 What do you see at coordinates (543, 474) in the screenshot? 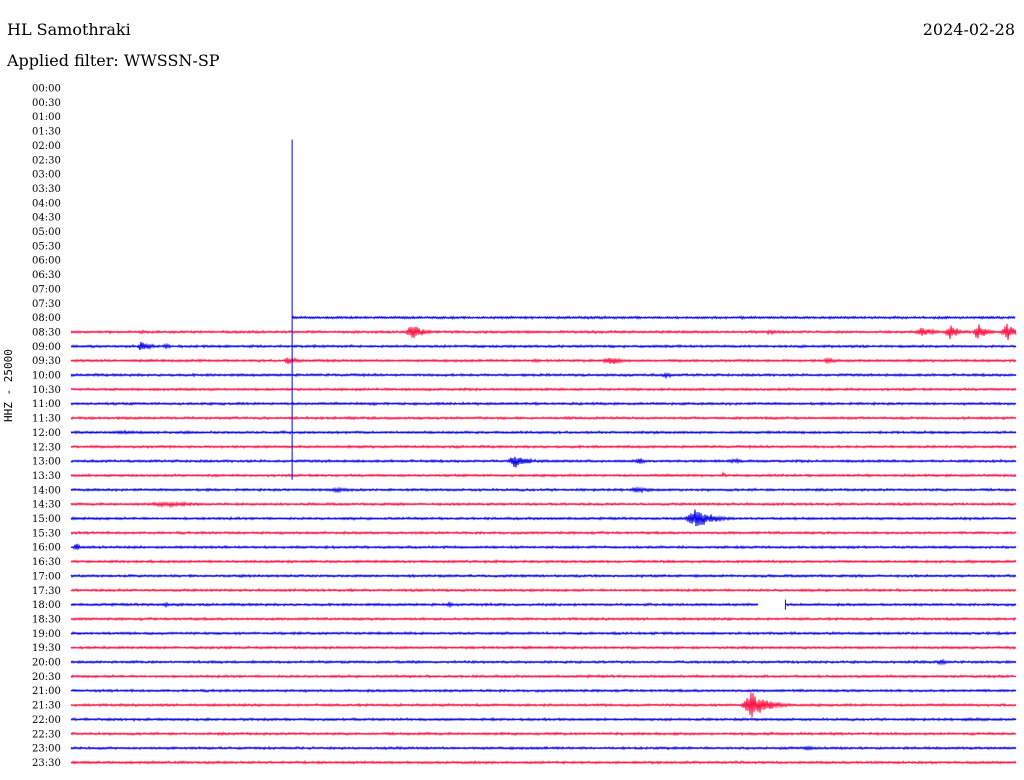
I see `trace-13:30` at bounding box center [543, 474].